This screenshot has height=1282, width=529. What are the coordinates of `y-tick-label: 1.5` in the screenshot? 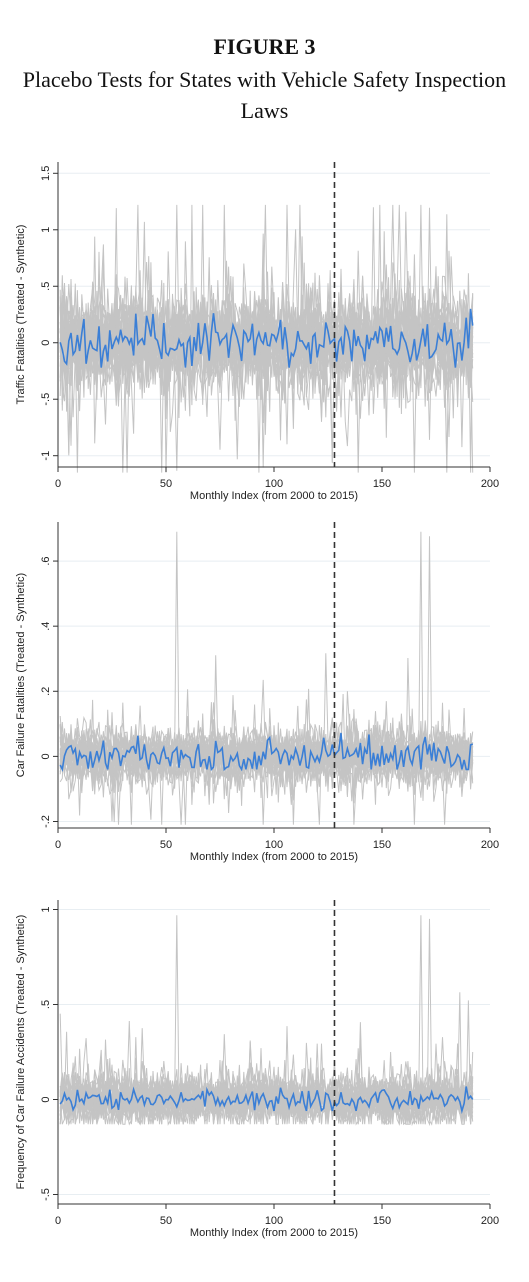 It's located at (46, 173).